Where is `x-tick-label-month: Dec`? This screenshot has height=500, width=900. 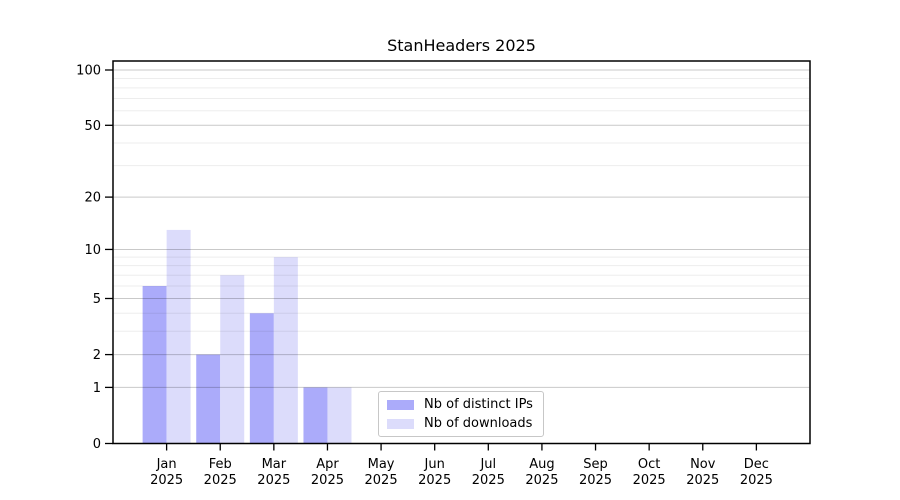 x-tick-label-month: Dec is located at coordinates (756, 464).